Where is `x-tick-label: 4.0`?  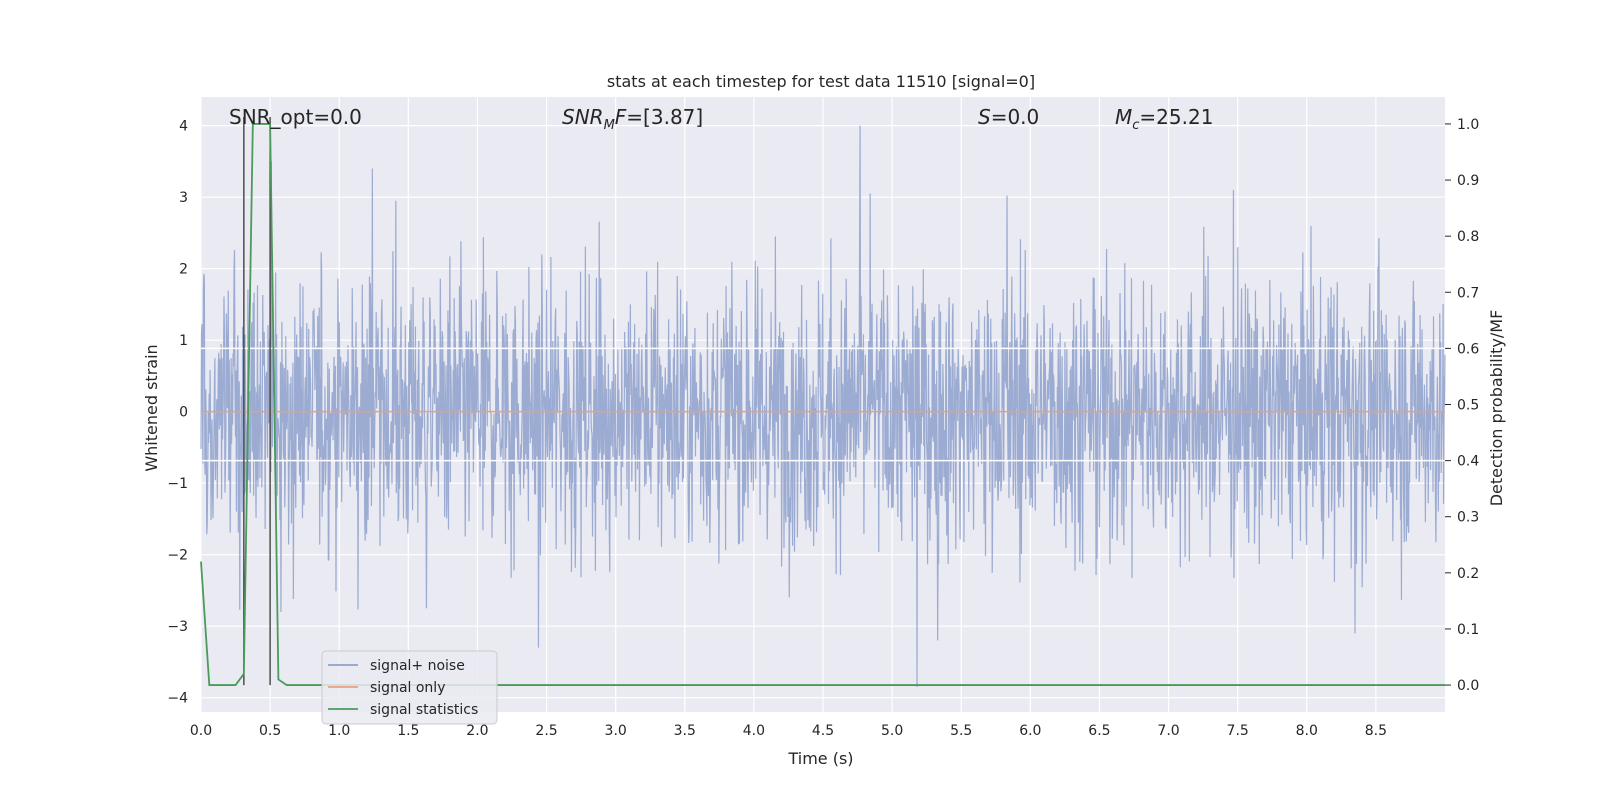
x-tick-label: 4.0 is located at coordinates (754, 731).